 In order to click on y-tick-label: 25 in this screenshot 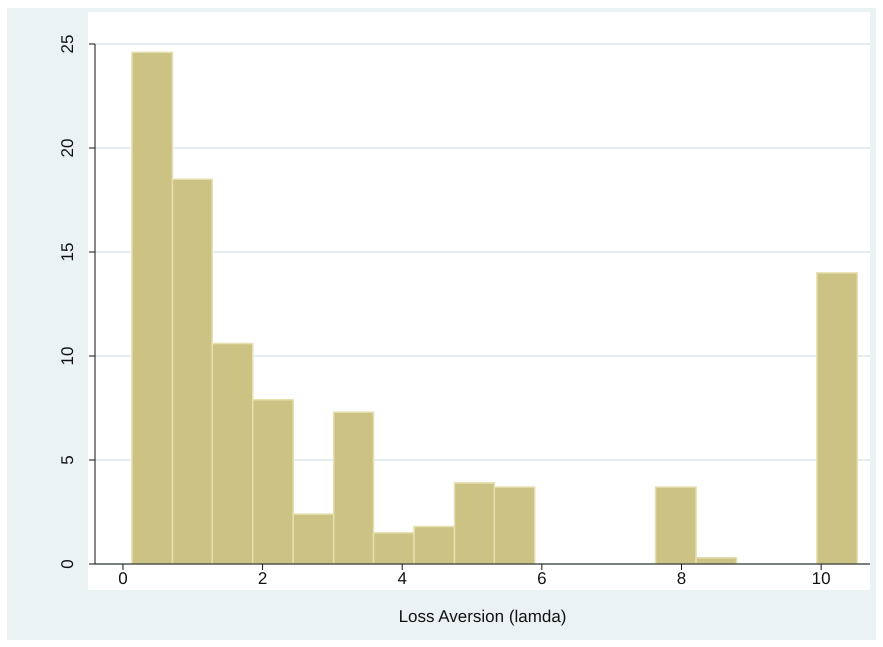, I will do `click(67, 44)`.